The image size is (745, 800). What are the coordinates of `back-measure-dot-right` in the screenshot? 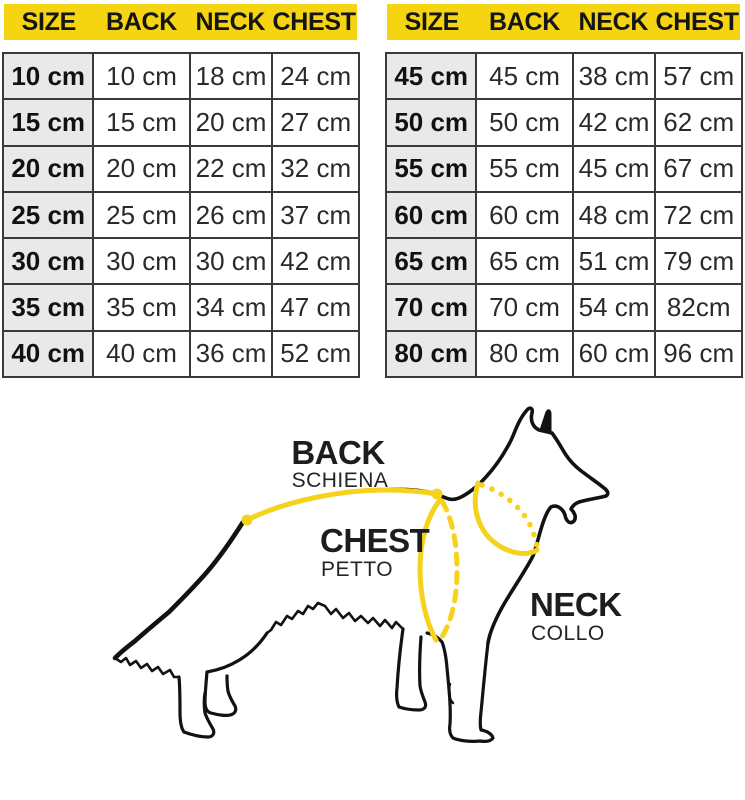 It's located at (437, 494).